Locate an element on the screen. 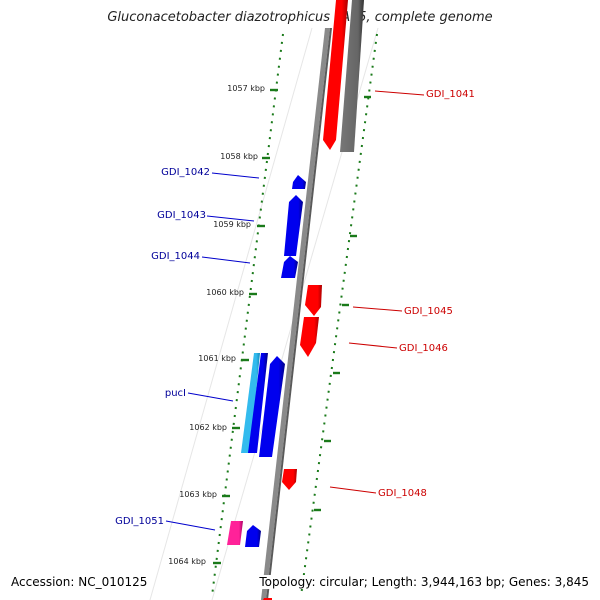  gene-blue-near-pucI is located at coordinates (258, 403).